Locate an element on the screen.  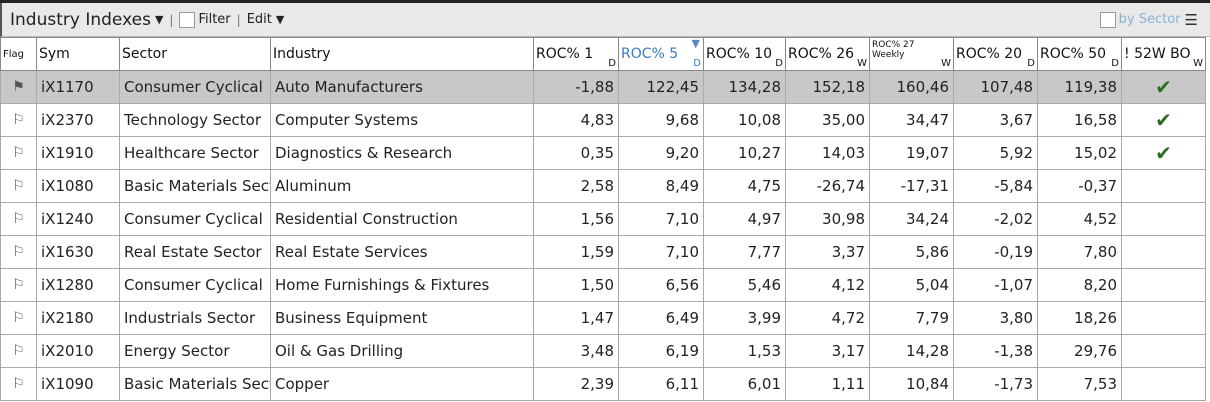
column-header: Flag is located at coordinates (18, 54).